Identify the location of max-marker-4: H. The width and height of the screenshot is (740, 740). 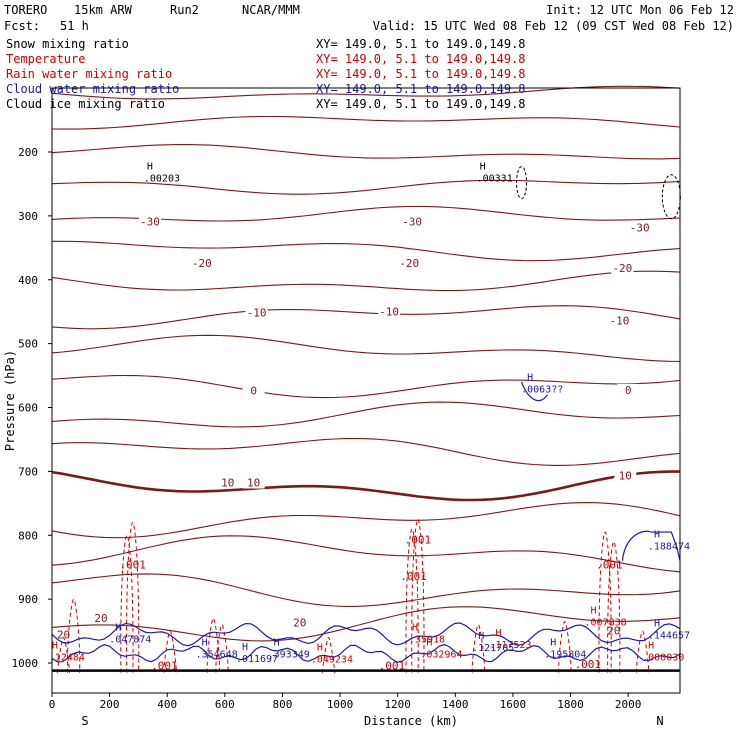
(205, 642).